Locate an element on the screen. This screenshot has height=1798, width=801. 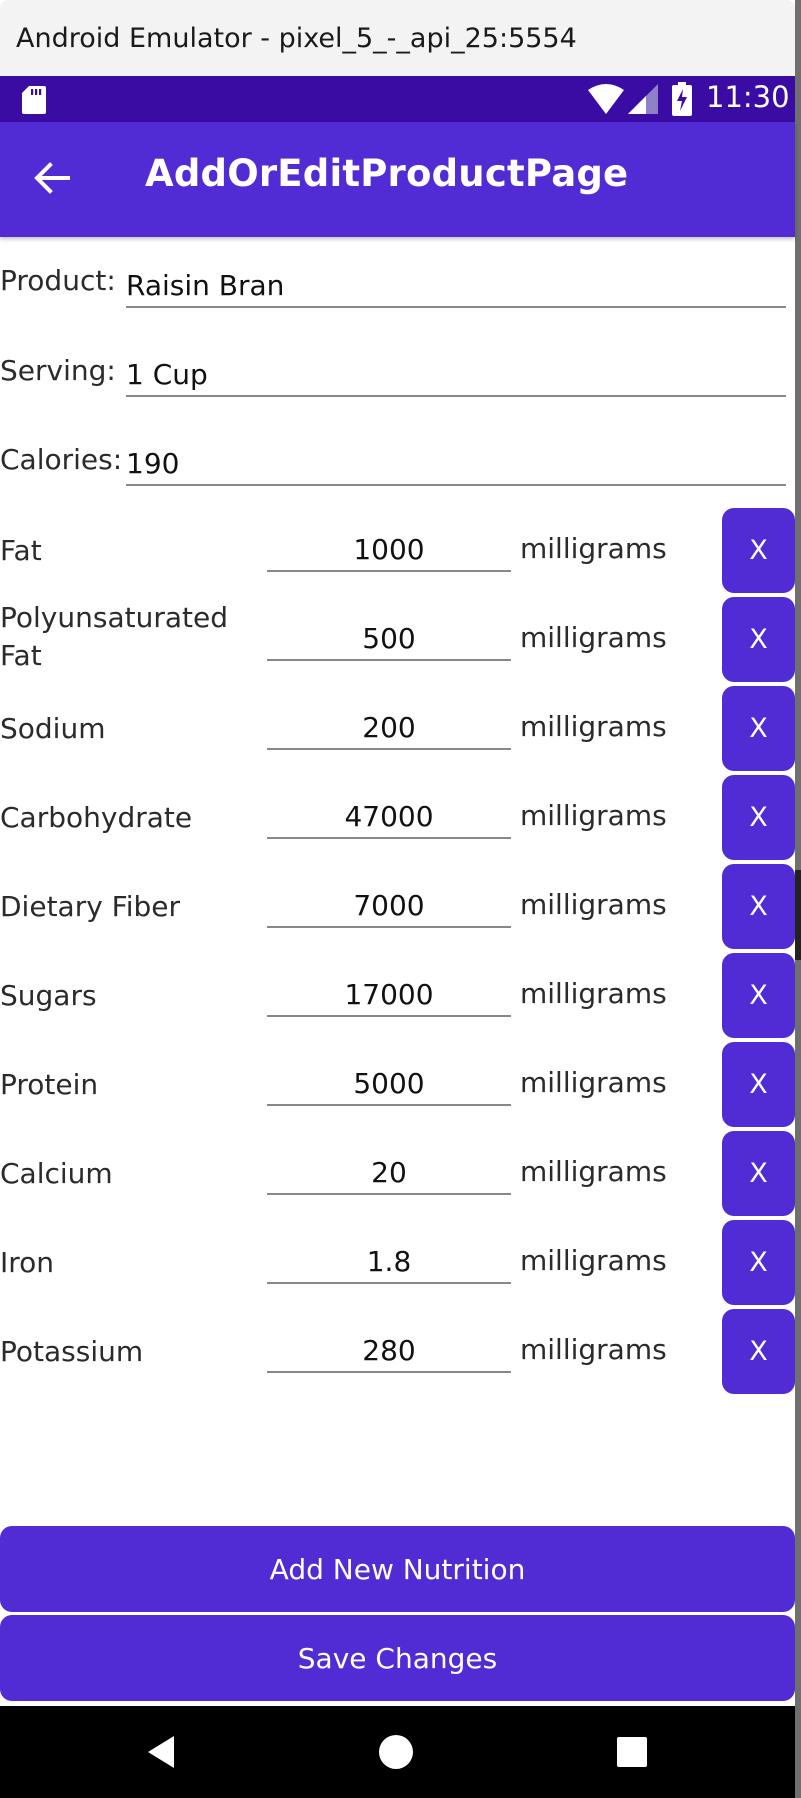
product-name-input is located at coordinates (456, 286).